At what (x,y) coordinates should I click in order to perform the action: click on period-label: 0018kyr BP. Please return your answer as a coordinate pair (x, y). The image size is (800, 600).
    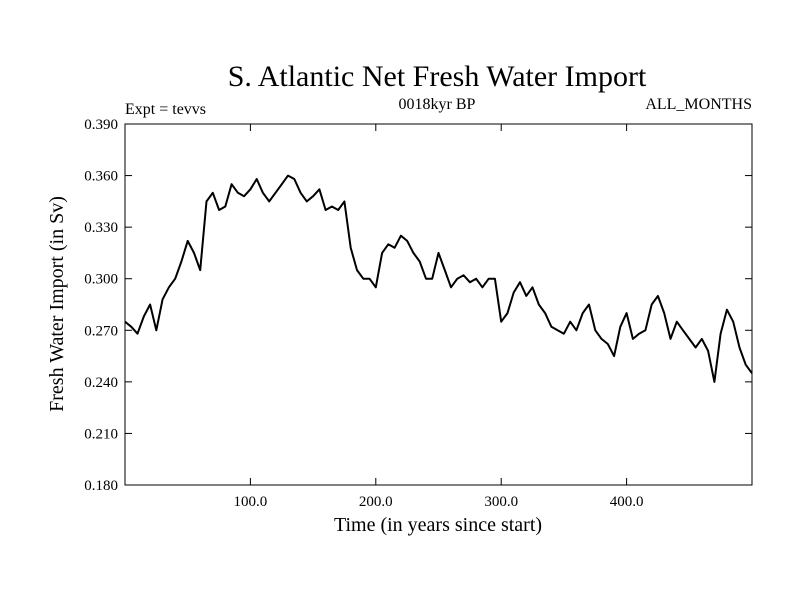
    Looking at the image, I should click on (437, 104).